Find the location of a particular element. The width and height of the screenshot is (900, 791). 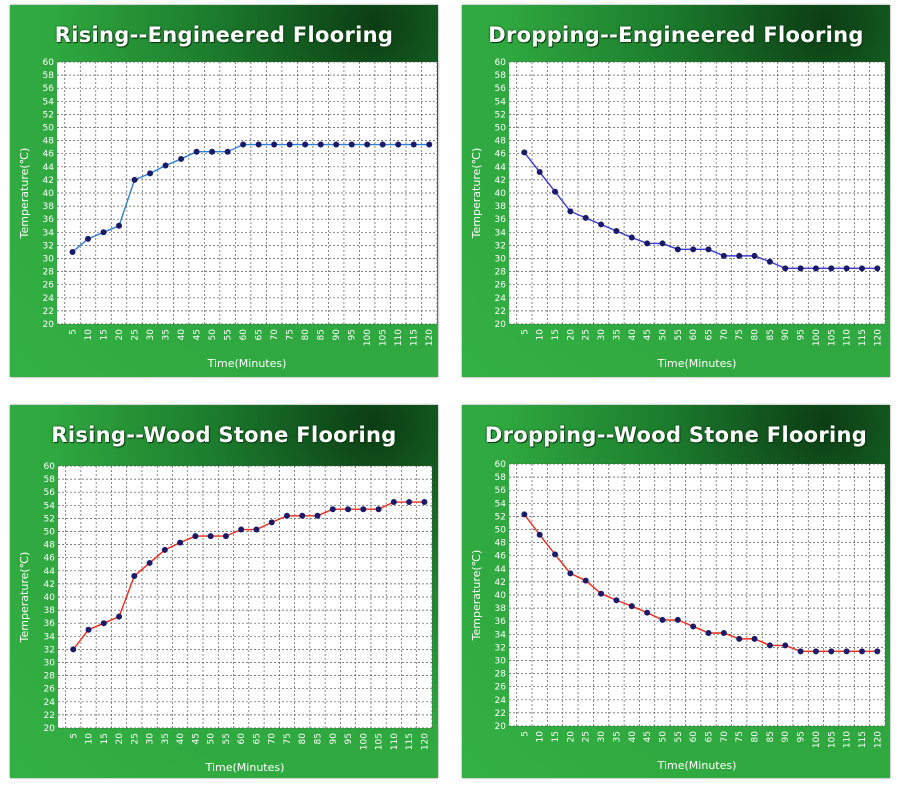

y-tick-label: 52 is located at coordinates (500, 517).